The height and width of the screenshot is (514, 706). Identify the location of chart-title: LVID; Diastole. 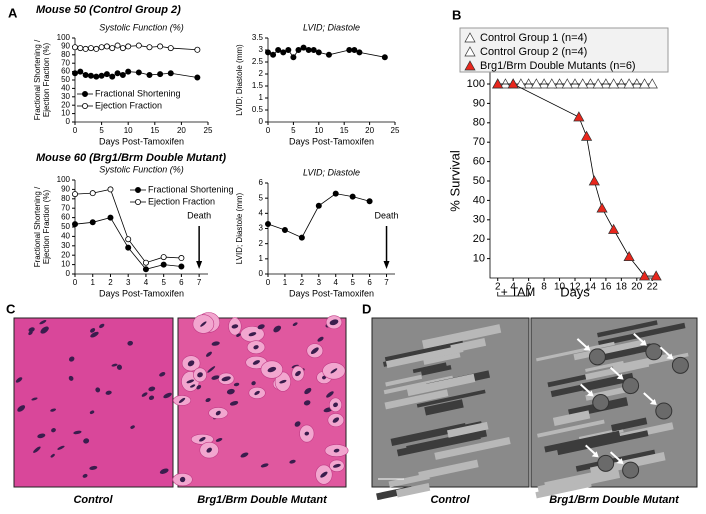
(331, 27).